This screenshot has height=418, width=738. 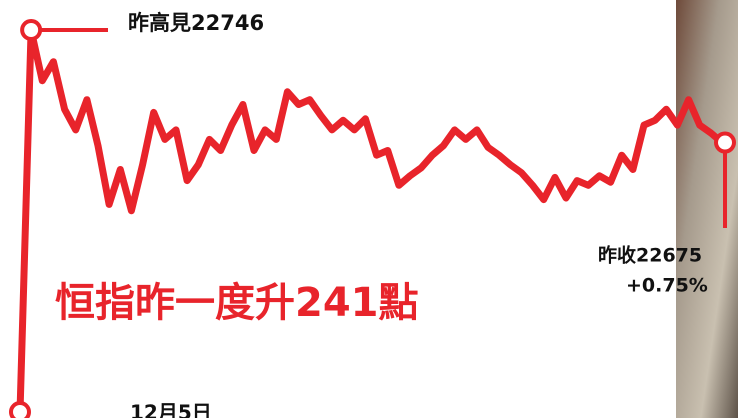 I want to click on high-label: 昨高見22746, so click(x=196, y=23).